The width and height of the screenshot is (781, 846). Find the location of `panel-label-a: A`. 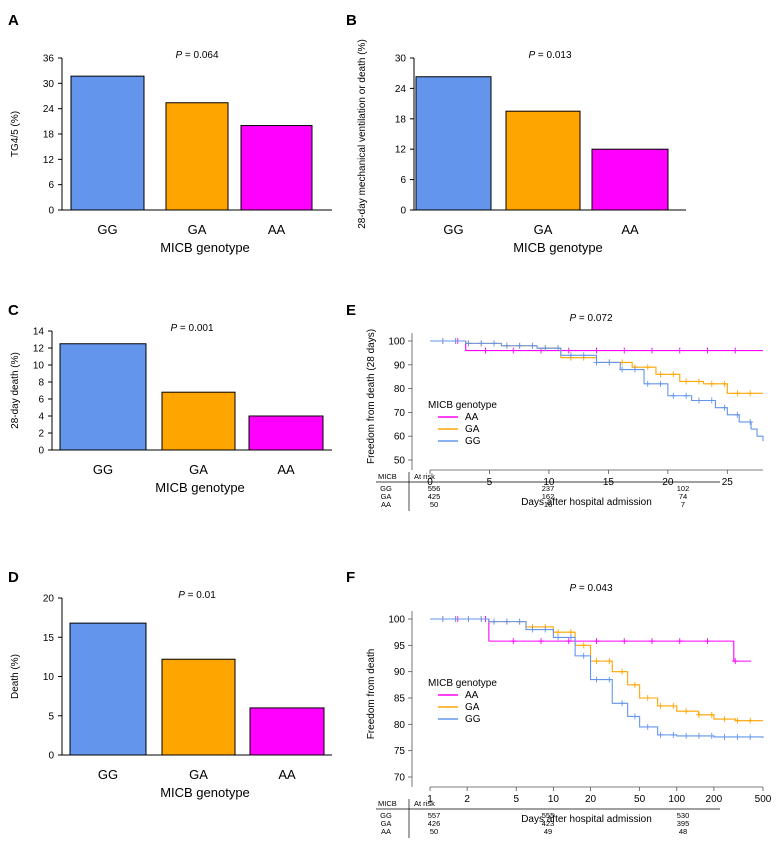

panel-label-a: A is located at coordinates (13, 20).